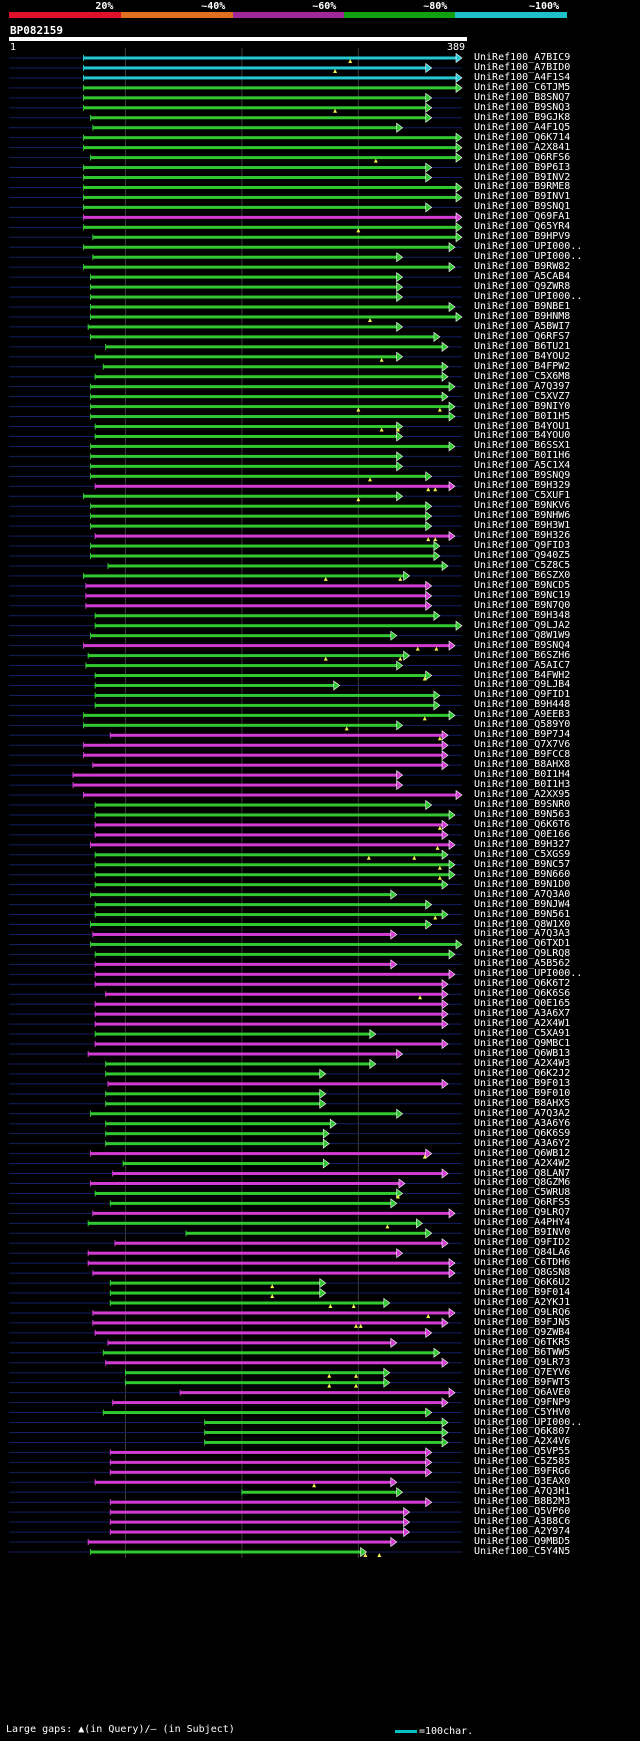 This screenshot has height=1741, width=640. I want to click on hit-label: UniRef100_Q6K6U2, so click(522, 1283).